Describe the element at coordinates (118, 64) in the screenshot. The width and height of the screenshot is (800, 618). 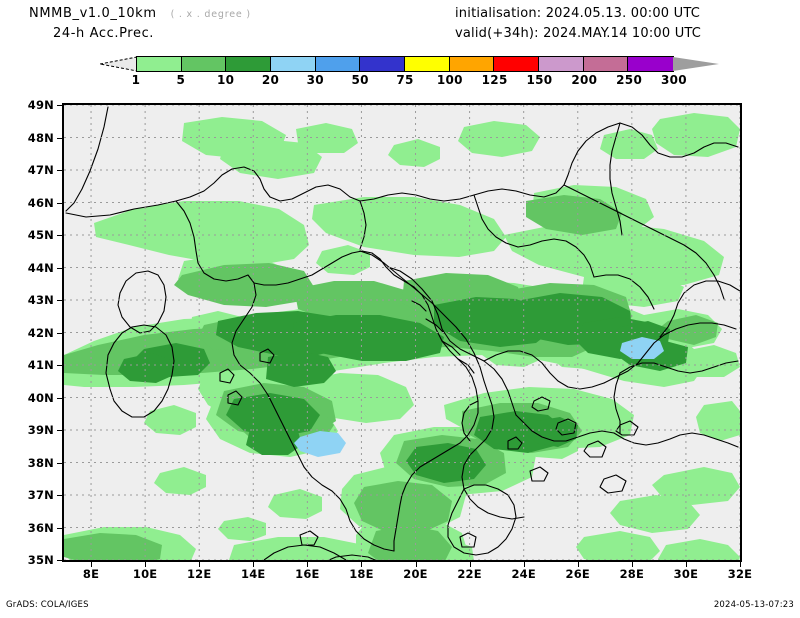
I see `colorbar-under-arrow-icon` at that location.